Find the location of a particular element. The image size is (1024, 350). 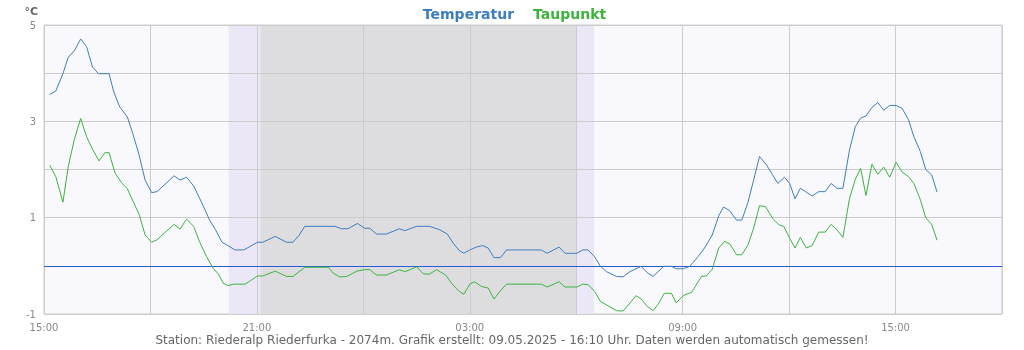

text: Taupunkt is located at coordinates (570, 14).